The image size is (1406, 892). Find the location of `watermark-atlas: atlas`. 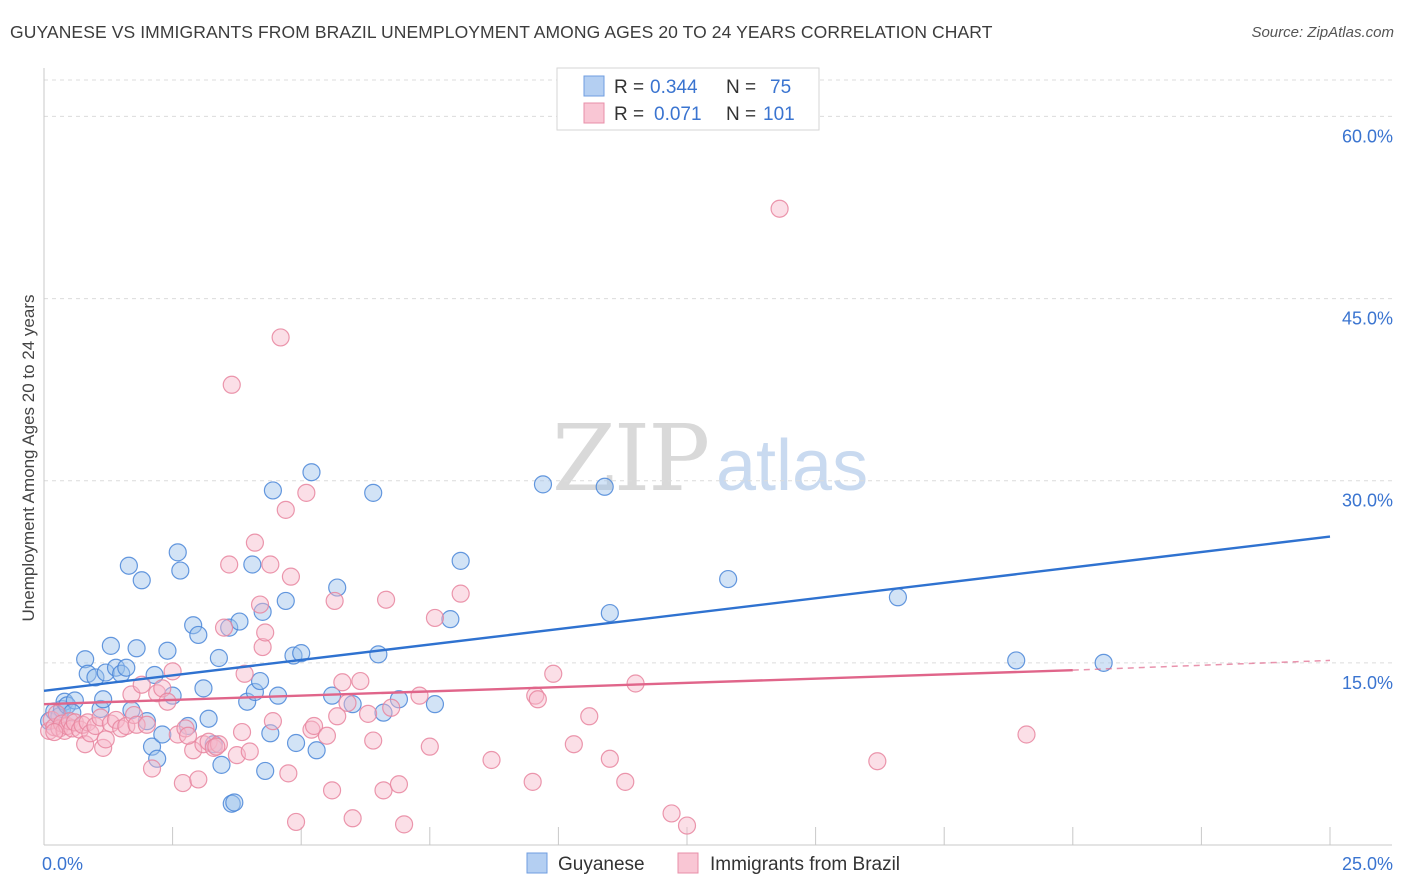

watermark-atlas: atlas is located at coordinates (792, 466).